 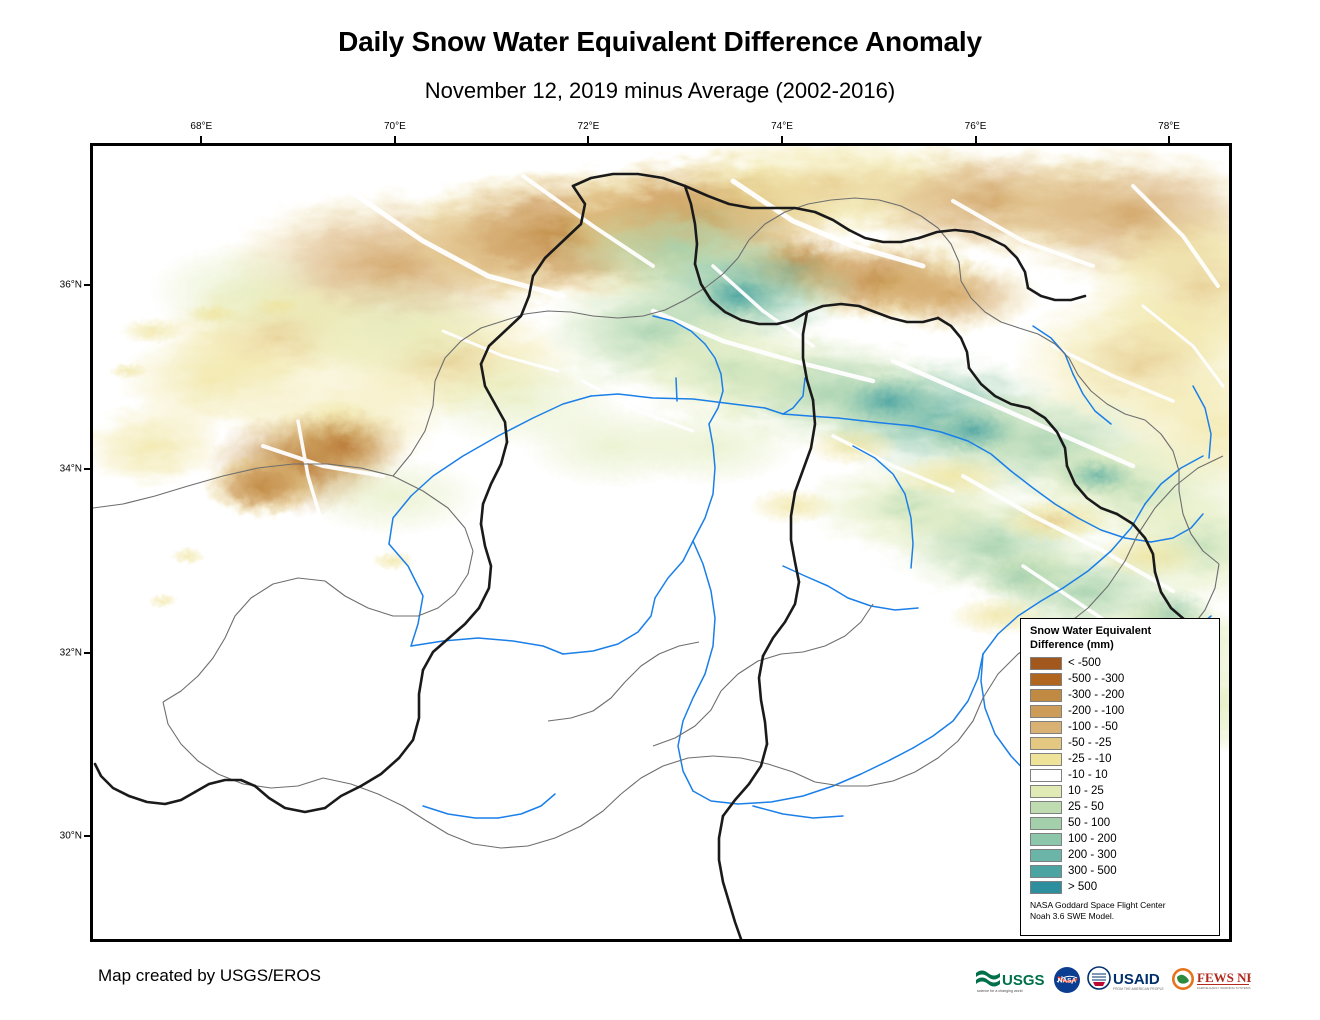 What do you see at coordinates (1121, 664) in the screenshot?
I see `legend-entry: < -500` at bounding box center [1121, 664].